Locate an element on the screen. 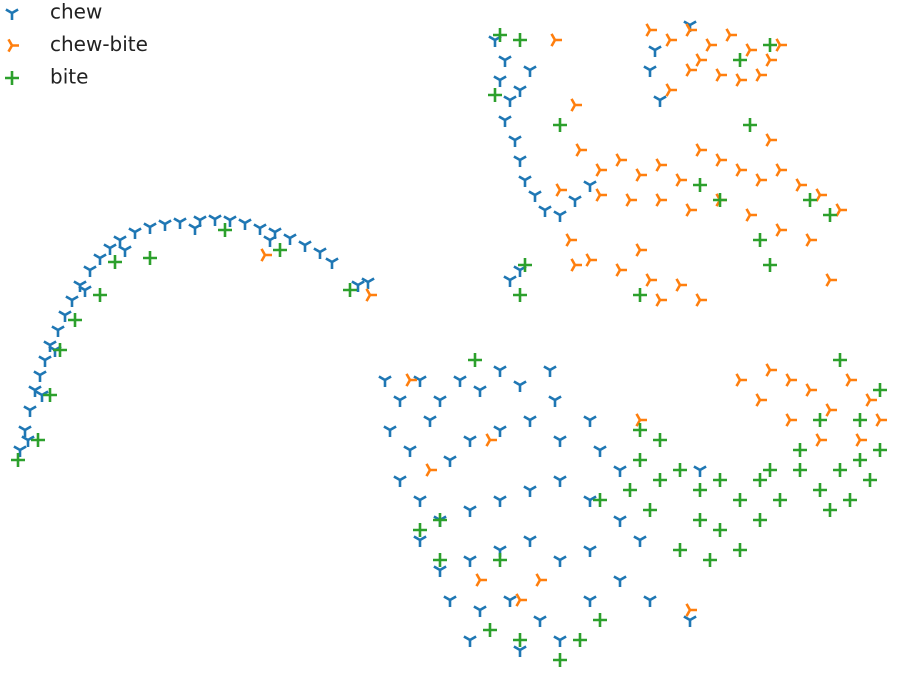 The height and width of the screenshot is (677, 904). legend-label: chew-bite is located at coordinates (99, 44).